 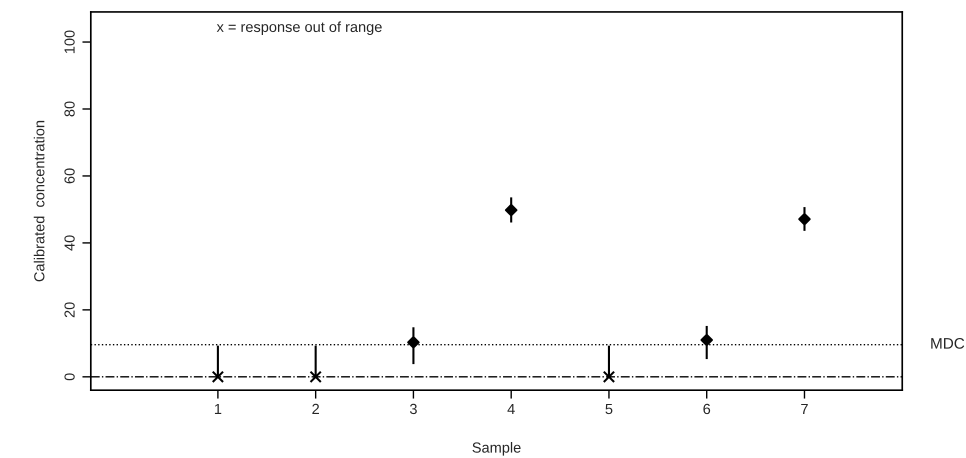 I want to click on x-tick-label: 7, so click(x=804, y=409).